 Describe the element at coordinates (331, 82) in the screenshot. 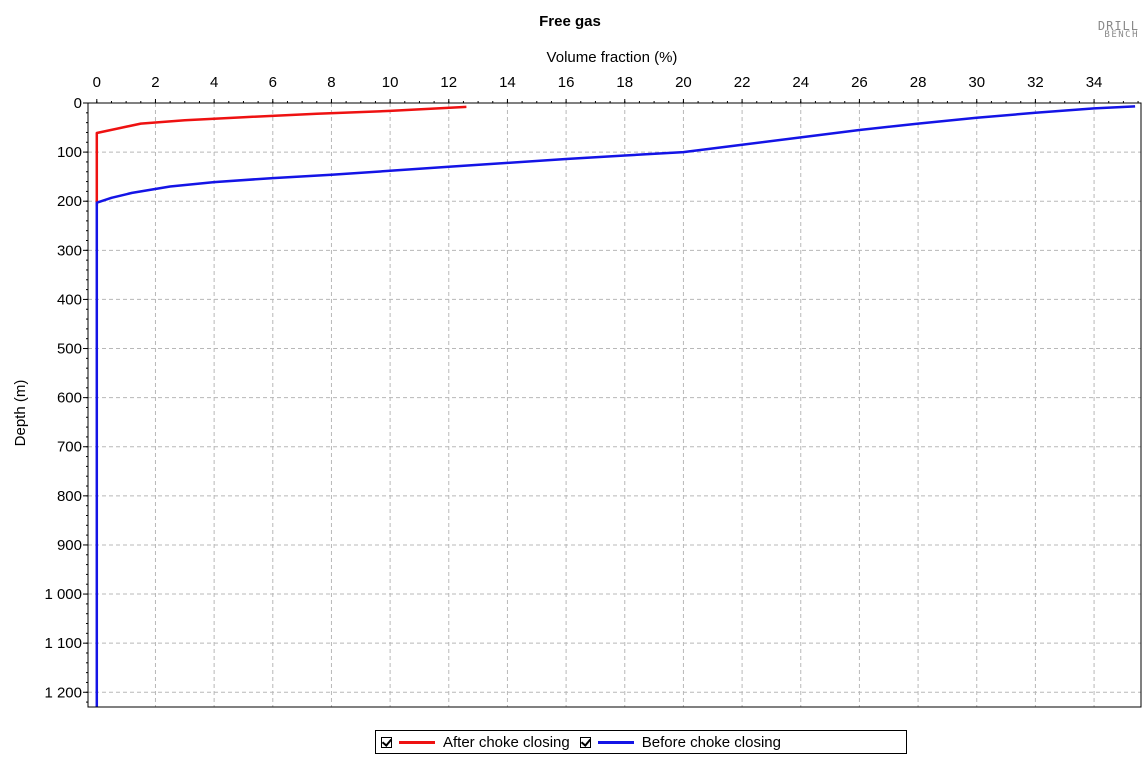

I see `x-tick-label: 8` at that location.